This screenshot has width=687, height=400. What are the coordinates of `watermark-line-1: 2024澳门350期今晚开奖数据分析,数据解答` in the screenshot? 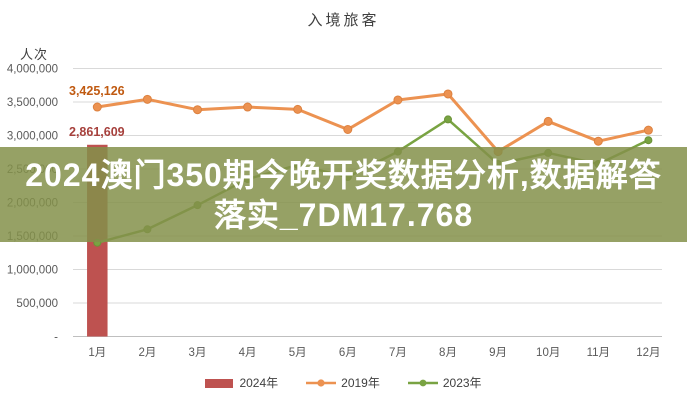 It's located at (343, 174).